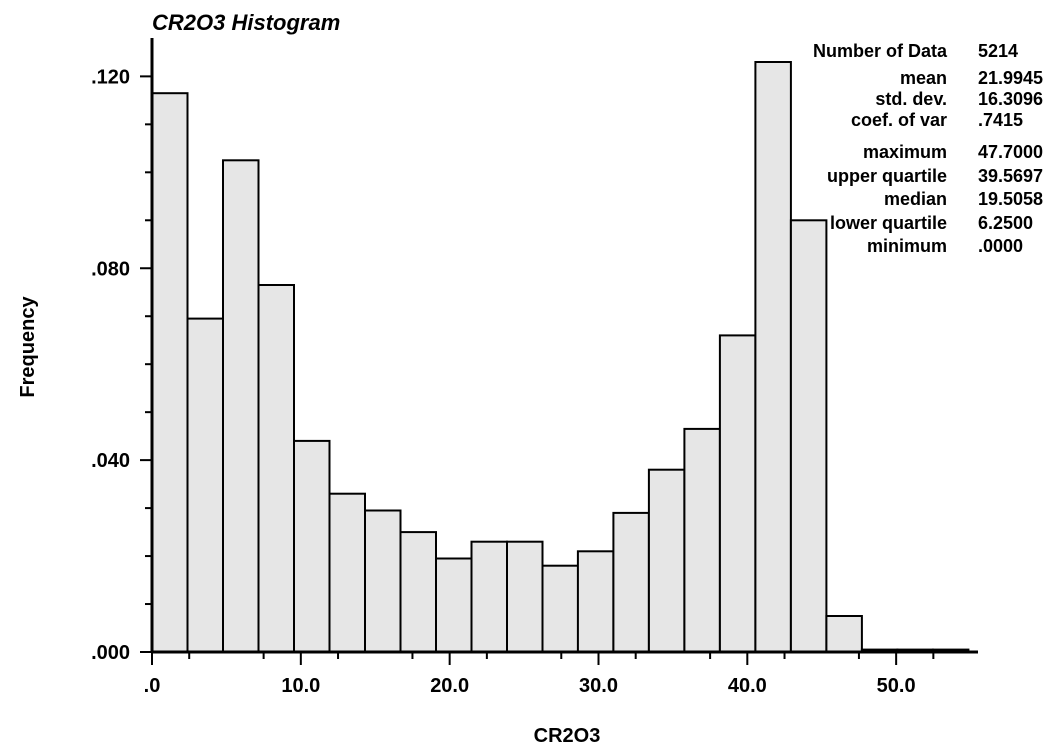 The image size is (1054, 748). I want to click on stat-label: upper quartile, so click(887, 176).